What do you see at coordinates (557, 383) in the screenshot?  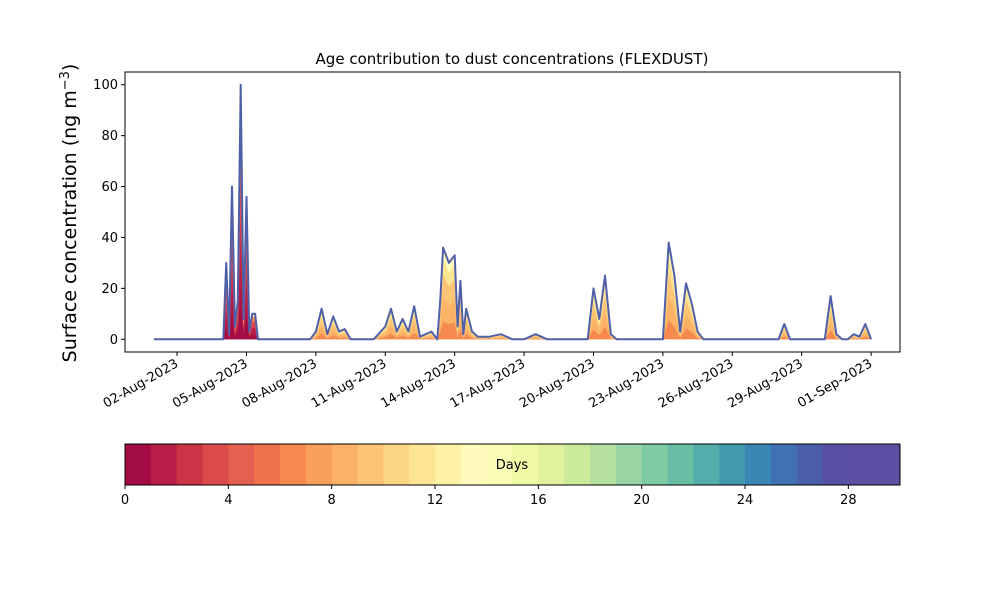 I see `x-tick-label: 20-Aug-2023` at bounding box center [557, 383].